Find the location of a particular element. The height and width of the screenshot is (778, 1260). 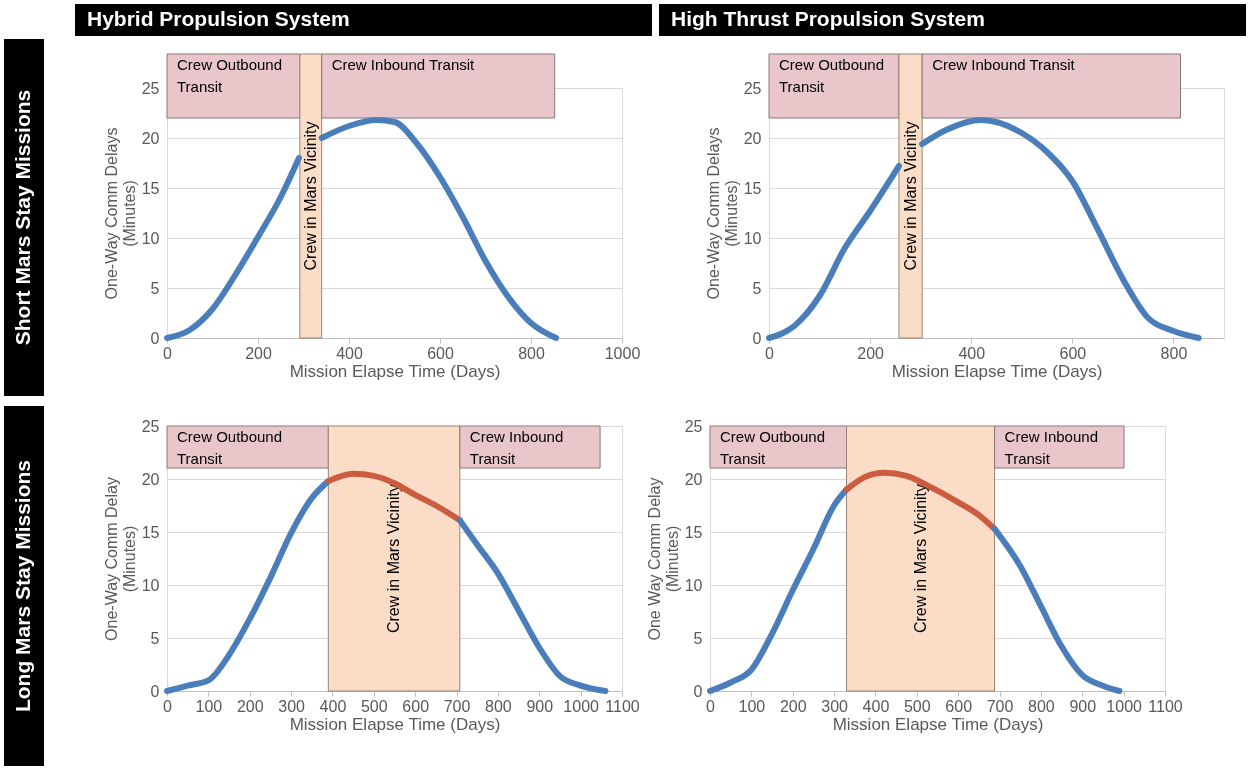

text: Short Mars Stay Missions is located at coordinates (22, 217).